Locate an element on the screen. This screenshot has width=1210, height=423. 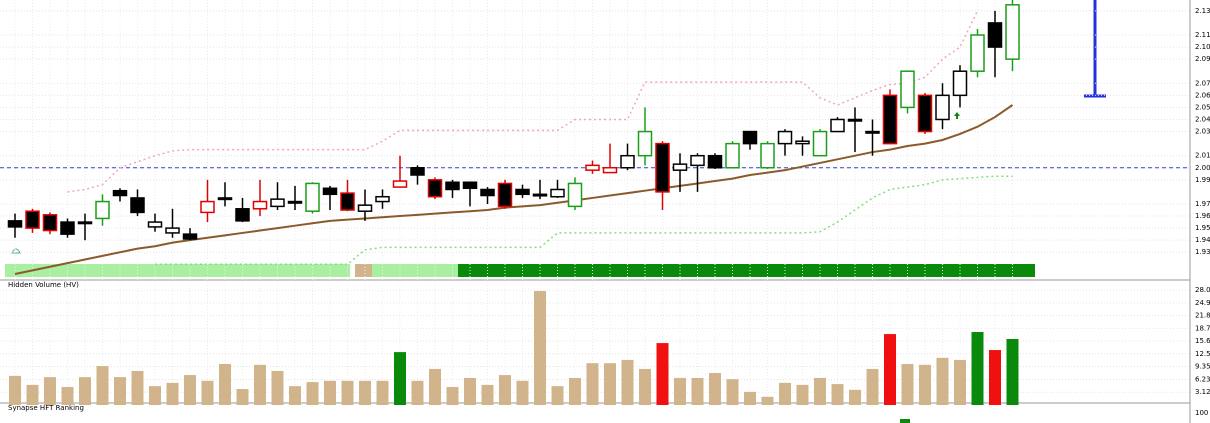
y-tick-label: 12.5 is located at coordinates (1202, 354).